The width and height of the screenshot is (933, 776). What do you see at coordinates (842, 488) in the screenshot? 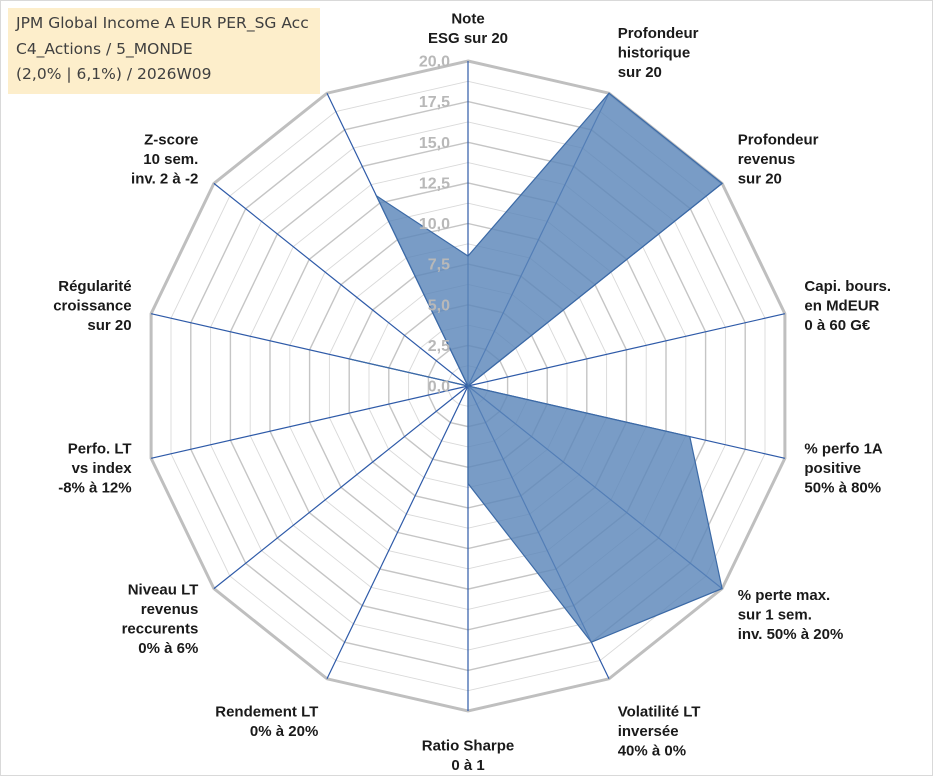
I see `category-label-line: 50% à 80%` at bounding box center [842, 488].